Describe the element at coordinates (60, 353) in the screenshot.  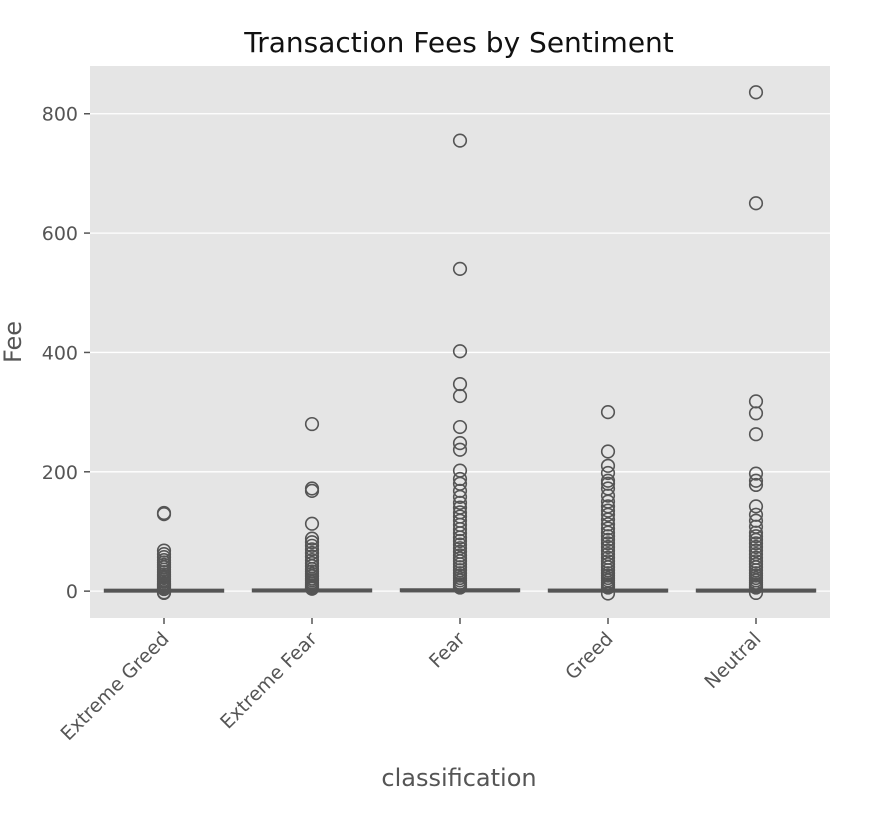
I see `y-tick-label-2: 400` at that location.